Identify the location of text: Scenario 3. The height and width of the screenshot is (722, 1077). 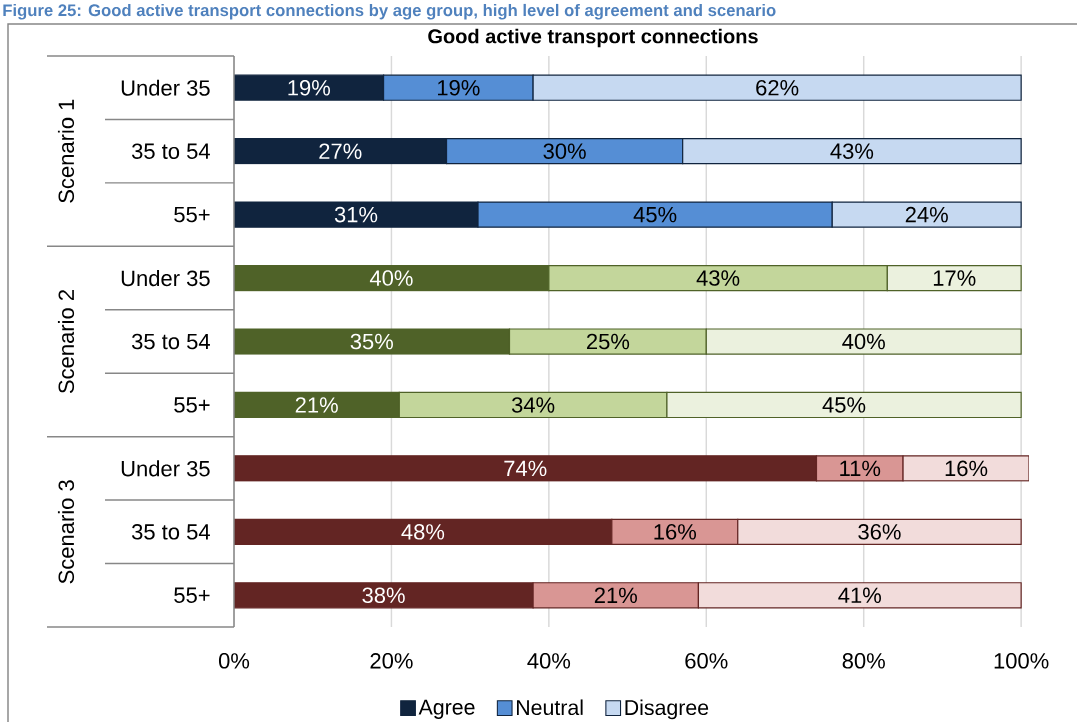
(66, 532).